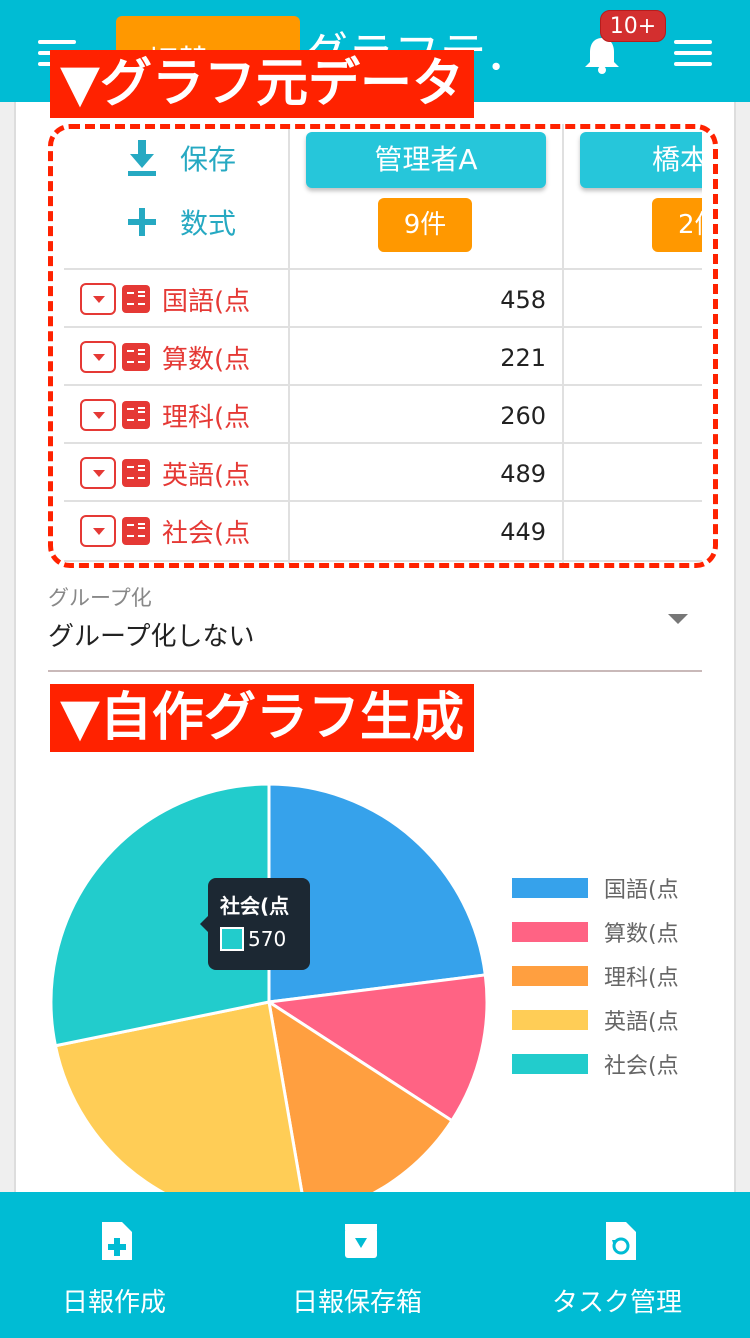  I want to click on legend-item: 算数(点, so click(595, 932).